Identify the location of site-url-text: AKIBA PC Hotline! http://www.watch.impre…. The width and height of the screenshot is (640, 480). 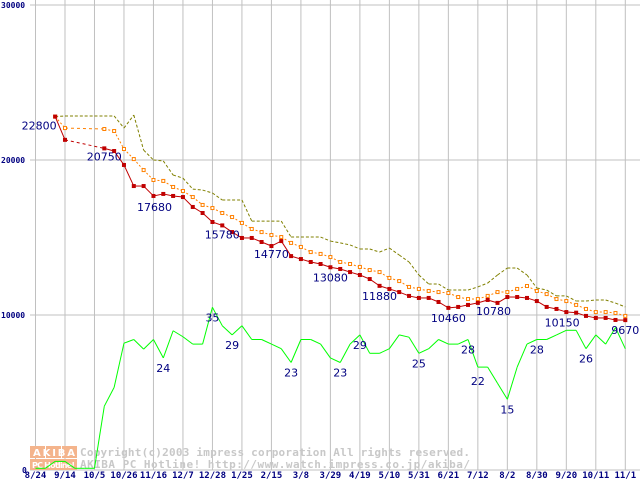
(275, 464).